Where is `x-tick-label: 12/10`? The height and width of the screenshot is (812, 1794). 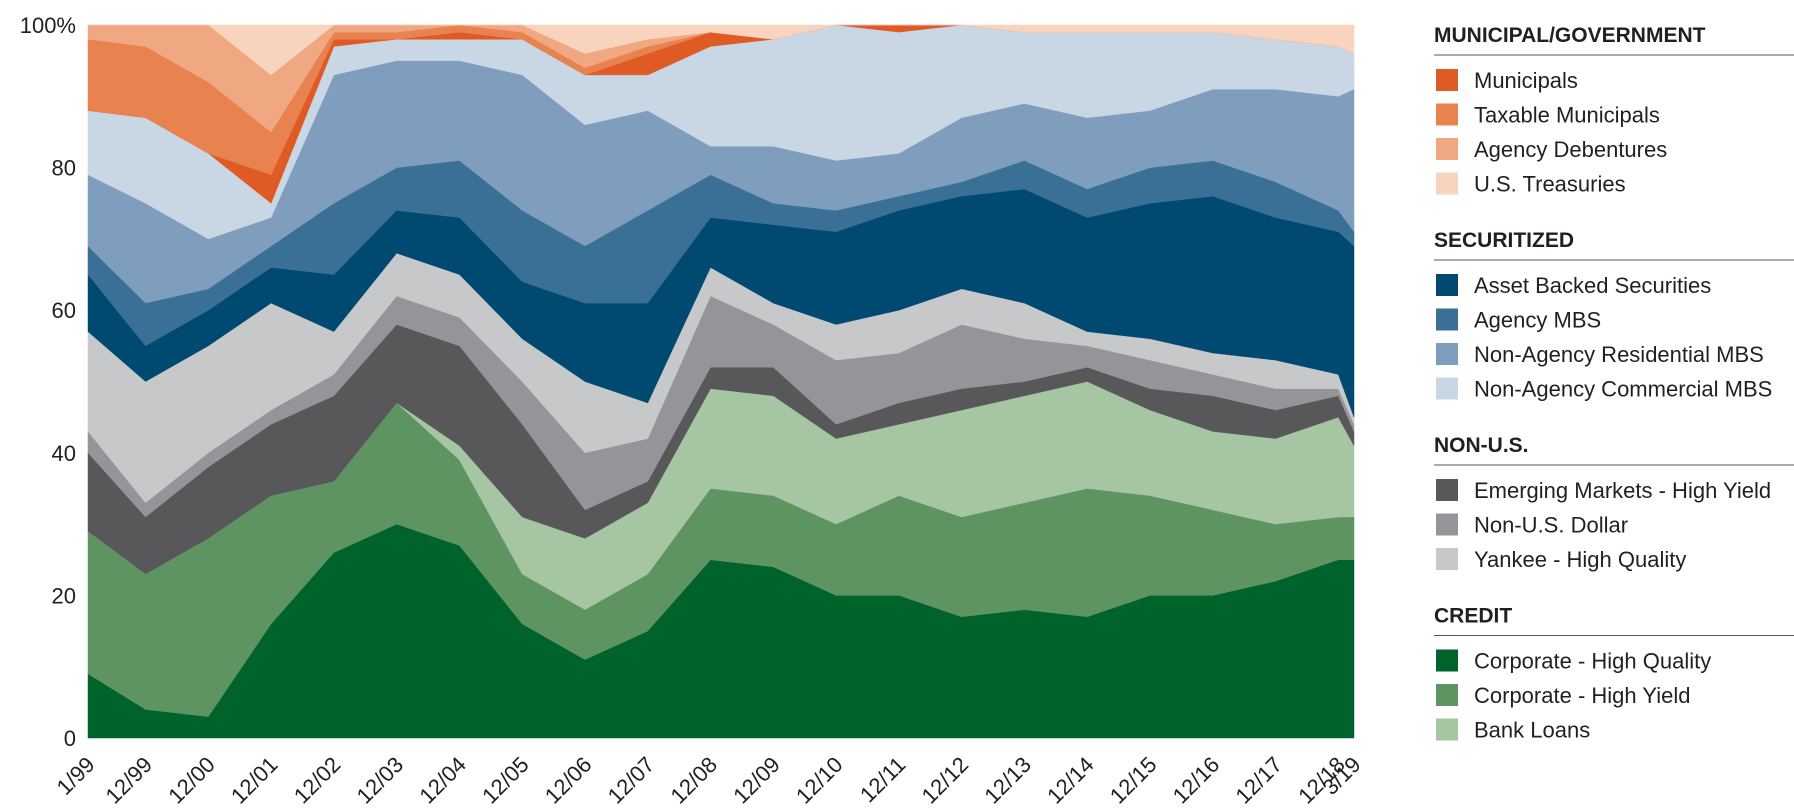
x-tick-label: 12/10 is located at coordinates (819, 780).